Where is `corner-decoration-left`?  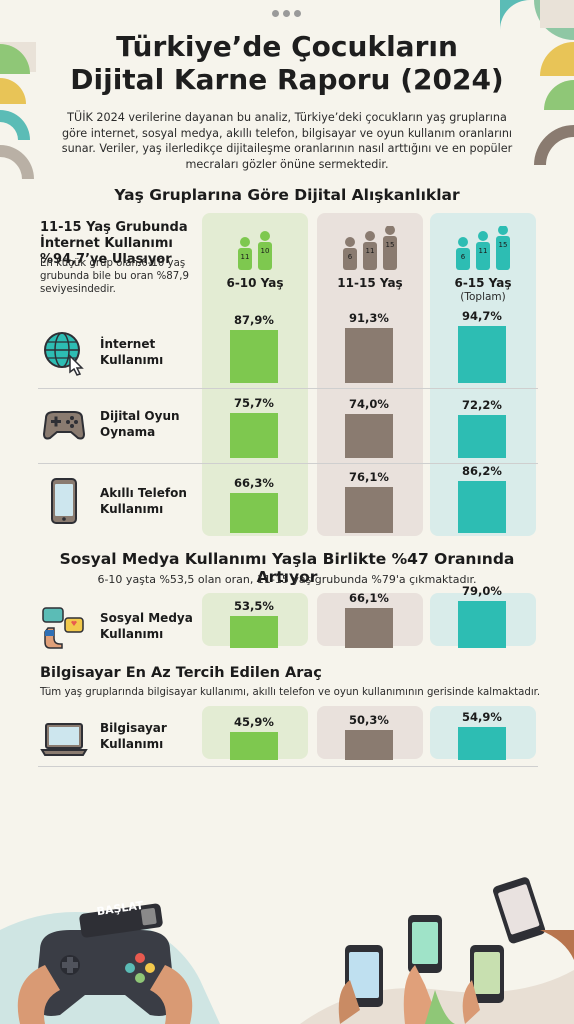 corner-decoration-left is located at coordinates (18, 110).